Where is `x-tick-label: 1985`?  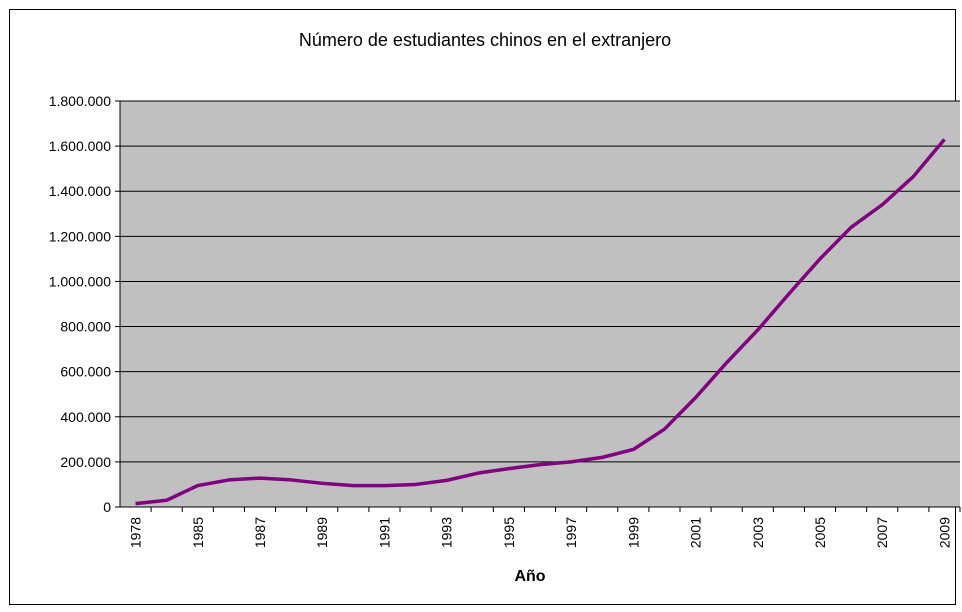 x-tick-label: 1985 is located at coordinates (198, 532).